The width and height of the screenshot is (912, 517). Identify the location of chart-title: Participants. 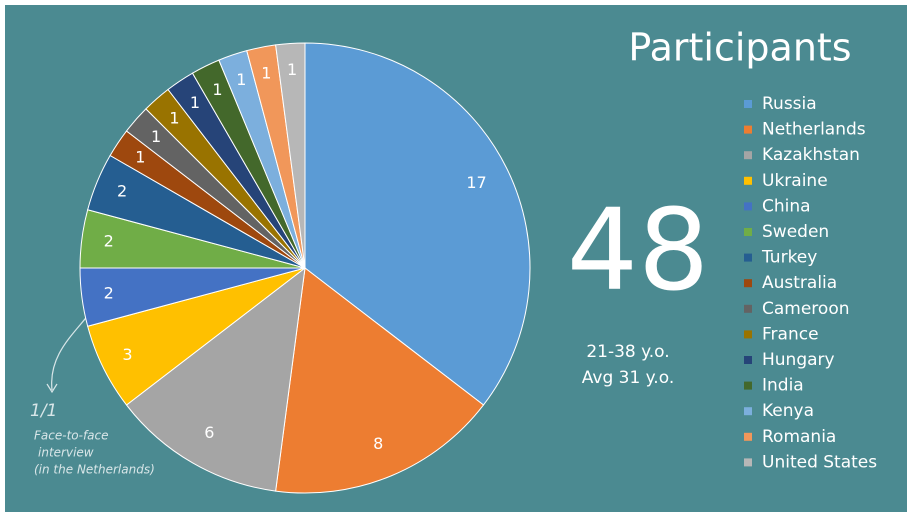
(739, 48).